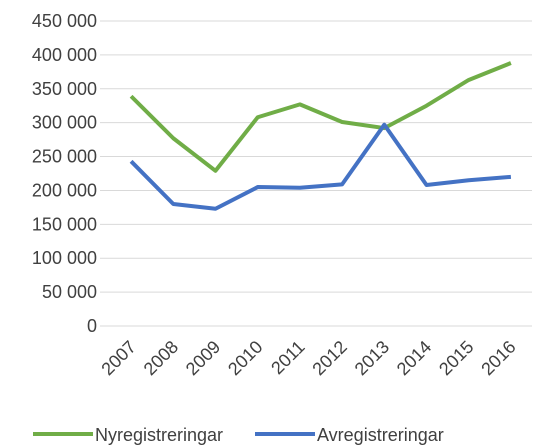 The width and height of the screenshot is (534, 447). Describe the element at coordinates (456, 358) in the screenshot. I see `x-tick-label: 2015` at that location.